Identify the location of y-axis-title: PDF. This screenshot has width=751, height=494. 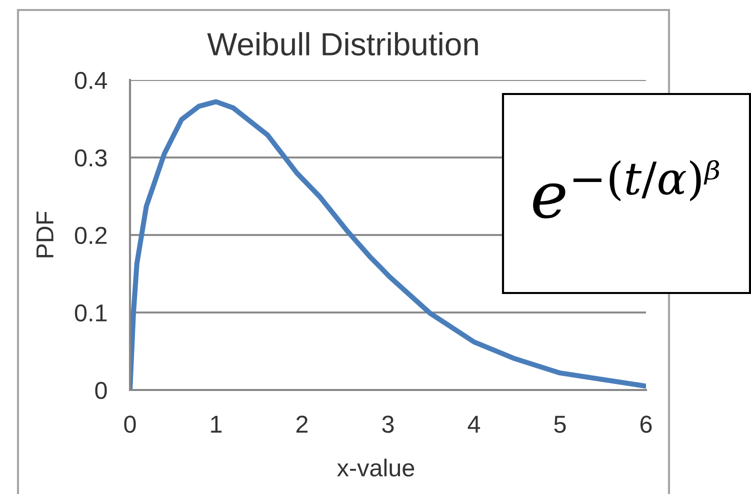
(45, 235).